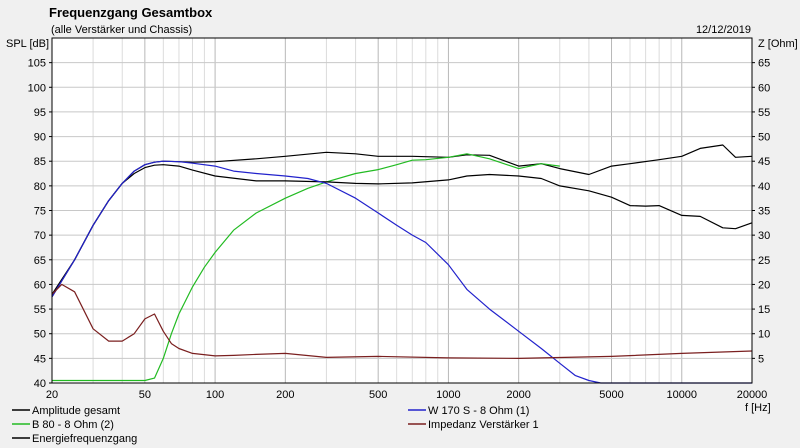 This screenshot has width=800, height=448. Describe the element at coordinates (764, 162) in the screenshot. I see `y-right-tick-label: 45` at that location.